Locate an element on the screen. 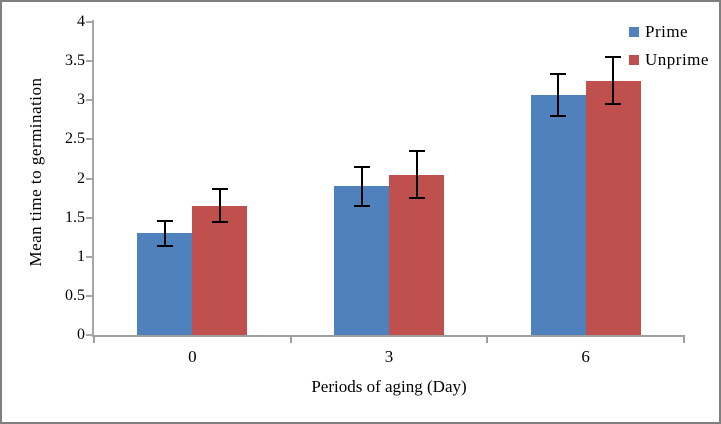  legend-item-unprime: Unprime is located at coordinates (669, 60).